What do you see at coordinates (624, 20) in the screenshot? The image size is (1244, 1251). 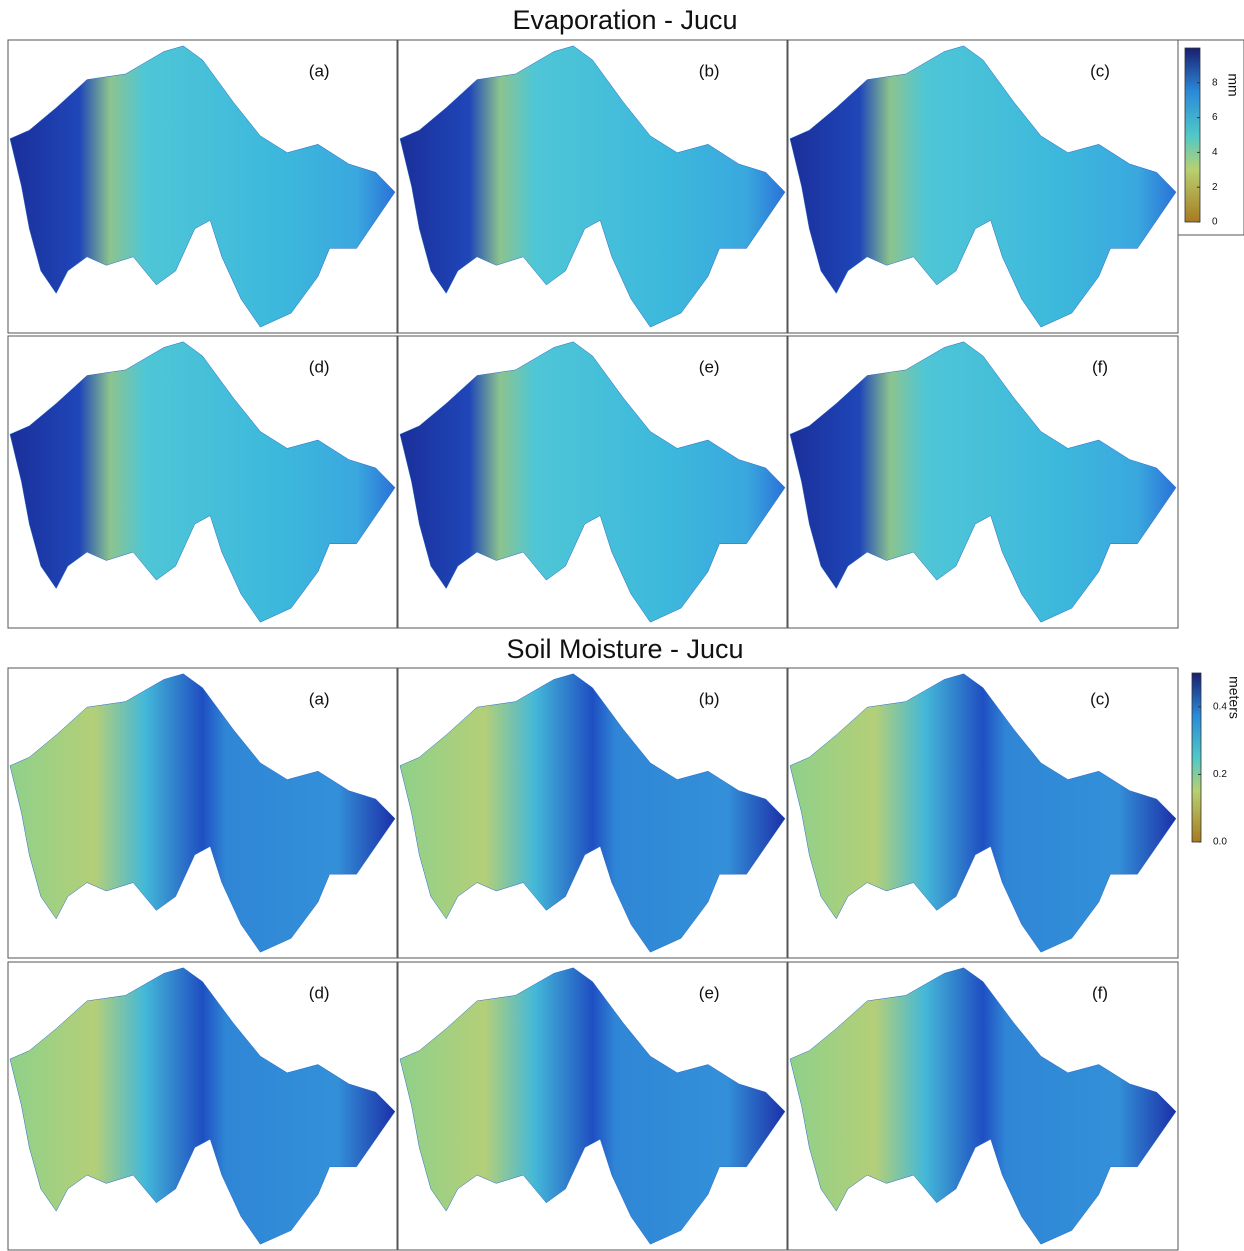 I see `figure-title: Evaporation - Jucu` at bounding box center [624, 20].